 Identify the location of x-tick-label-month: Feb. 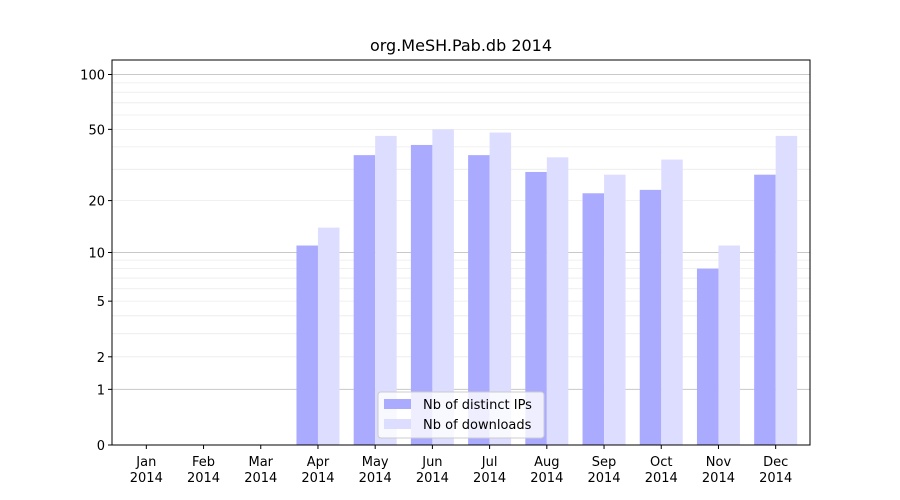
(203, 462).